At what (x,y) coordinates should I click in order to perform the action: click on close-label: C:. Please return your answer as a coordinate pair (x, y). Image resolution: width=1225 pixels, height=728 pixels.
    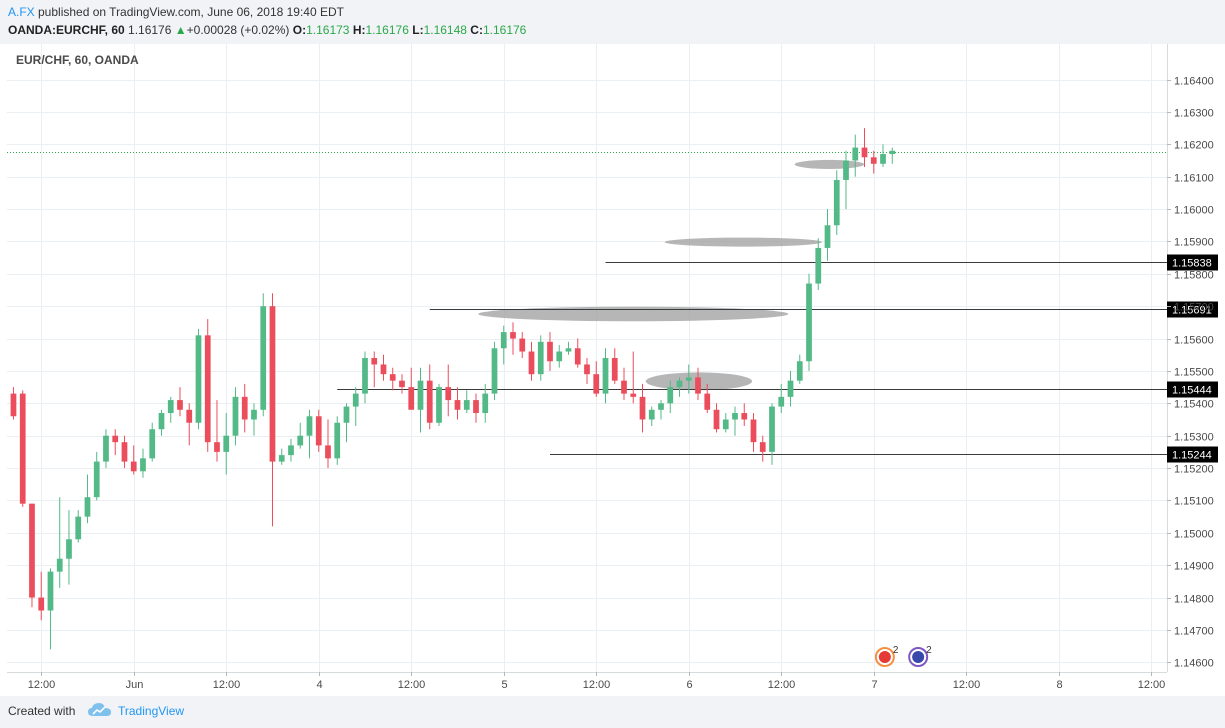
    Looking at the image, I should click on (476, 30).